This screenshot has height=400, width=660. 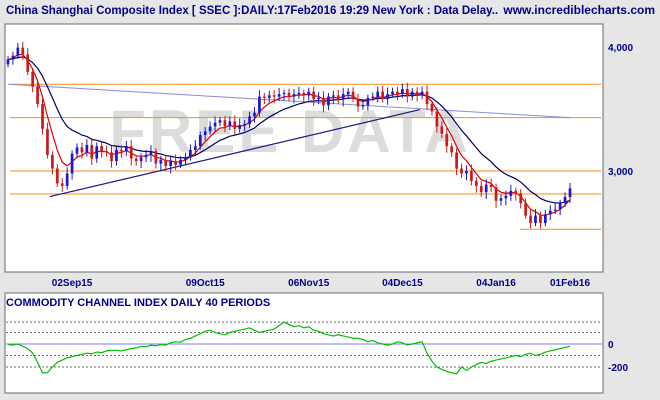 What do you see at coordinates (72, 283) in the screenshot?
I see `x-tick-label: 02Sep15` at bounding box center [72, 283].